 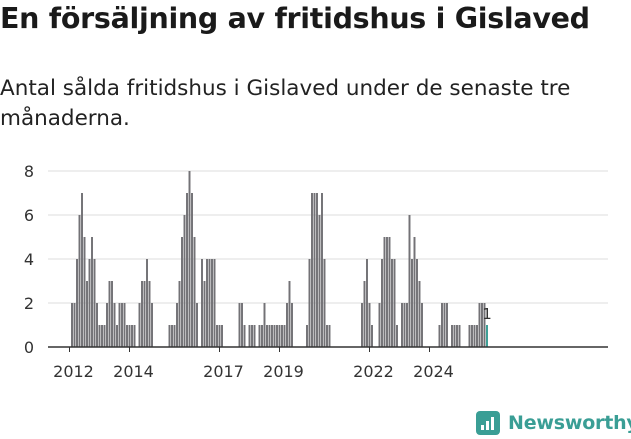 What do you see at coordinates (295, 18) in the screenshot?
I see `chart-title: En försäljning av fritidshus i Gislaved` at bounding box center [295, 18].